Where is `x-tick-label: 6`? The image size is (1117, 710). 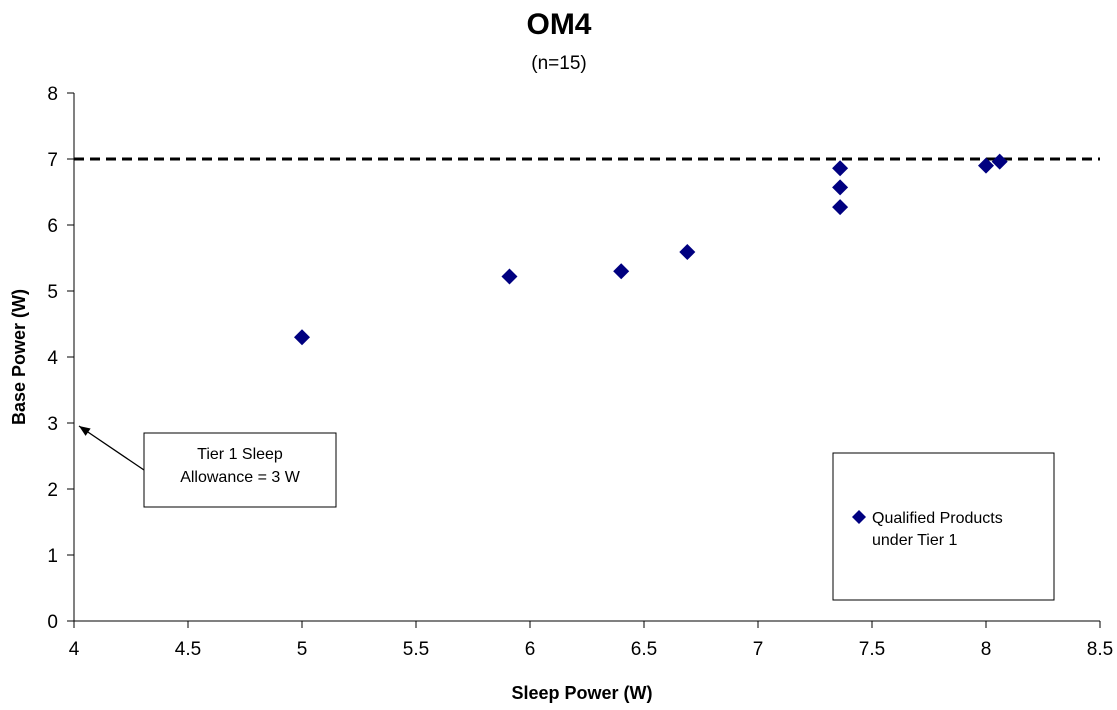 x-tick-label: 6 is located at coordinates (530, 649).